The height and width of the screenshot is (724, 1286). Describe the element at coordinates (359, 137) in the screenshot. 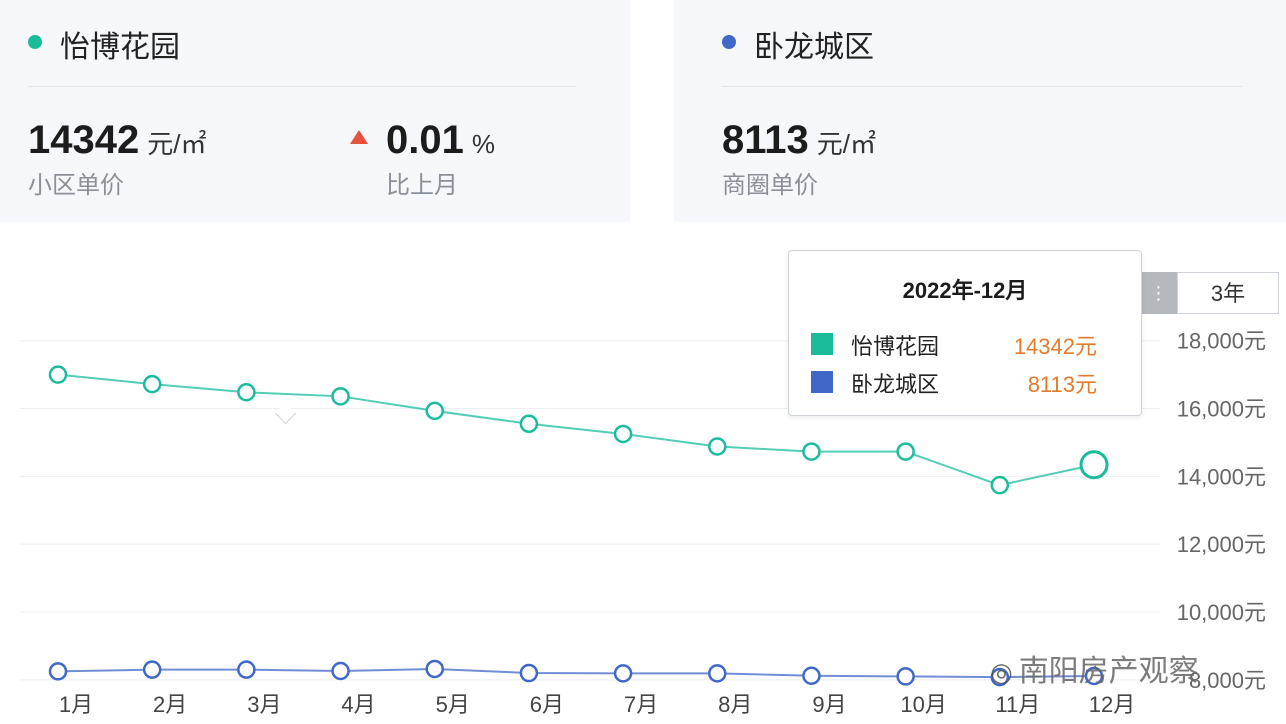

I see `up-arrow-icon` at that location.